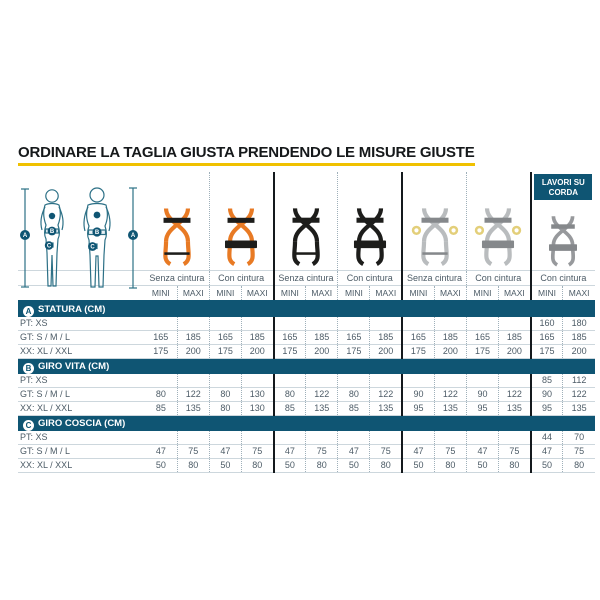 The image size is (600, 600). What do you see at coordinates (81, 408) in the screenshot?
I see `row-label: XX: XL / XXL` at bounding box center [81, 408].